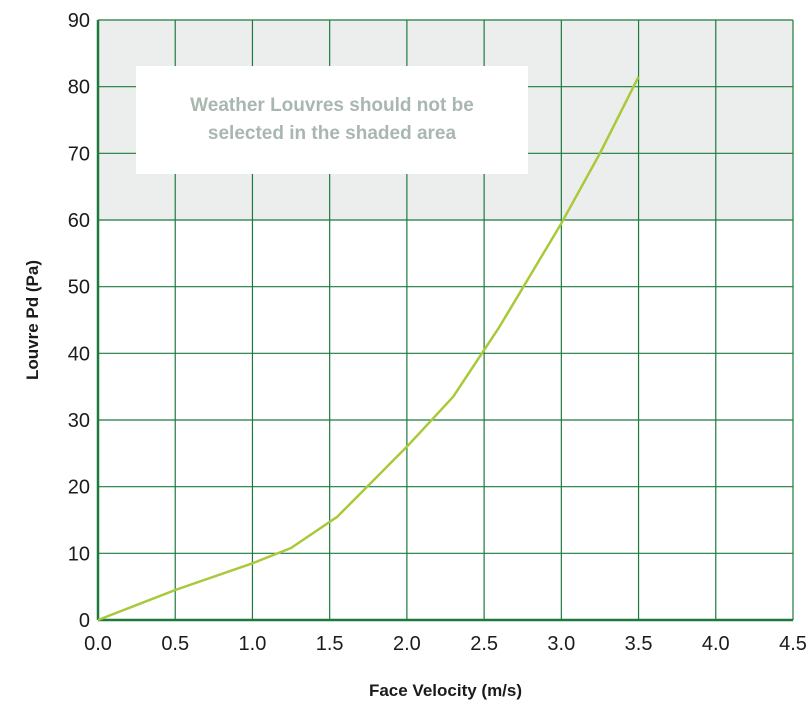 The height and width of the screenshot is (704, 810). What do you see at coordinates (561, 644) in the screenshot?
I see `x-tick-label: 3.0` at bounding box center [561, 644].